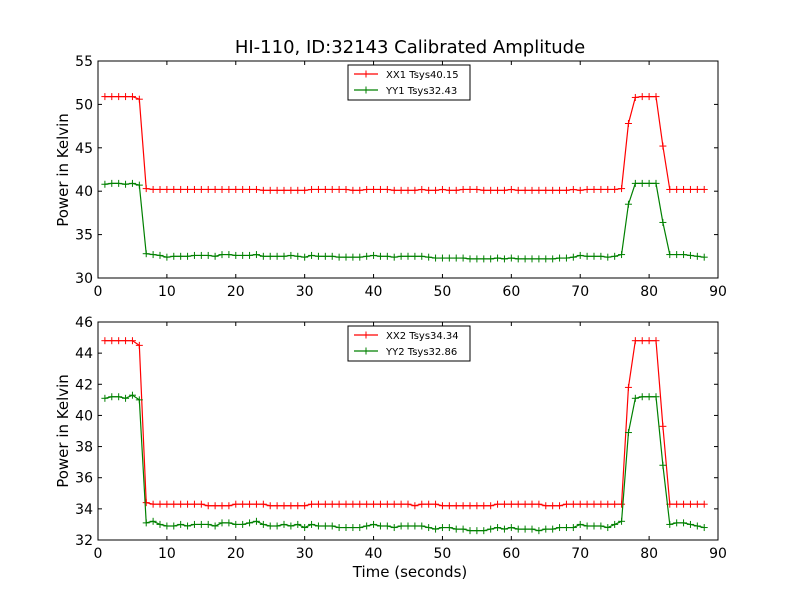 The width and height of the screenshot is (800, 600). What do you see at coordinates (410, 47) in the screenshot?
I see `top-plot-title: HI-110, ID:32143 Calibrated Amplitude` at bounding box center [410, 47].